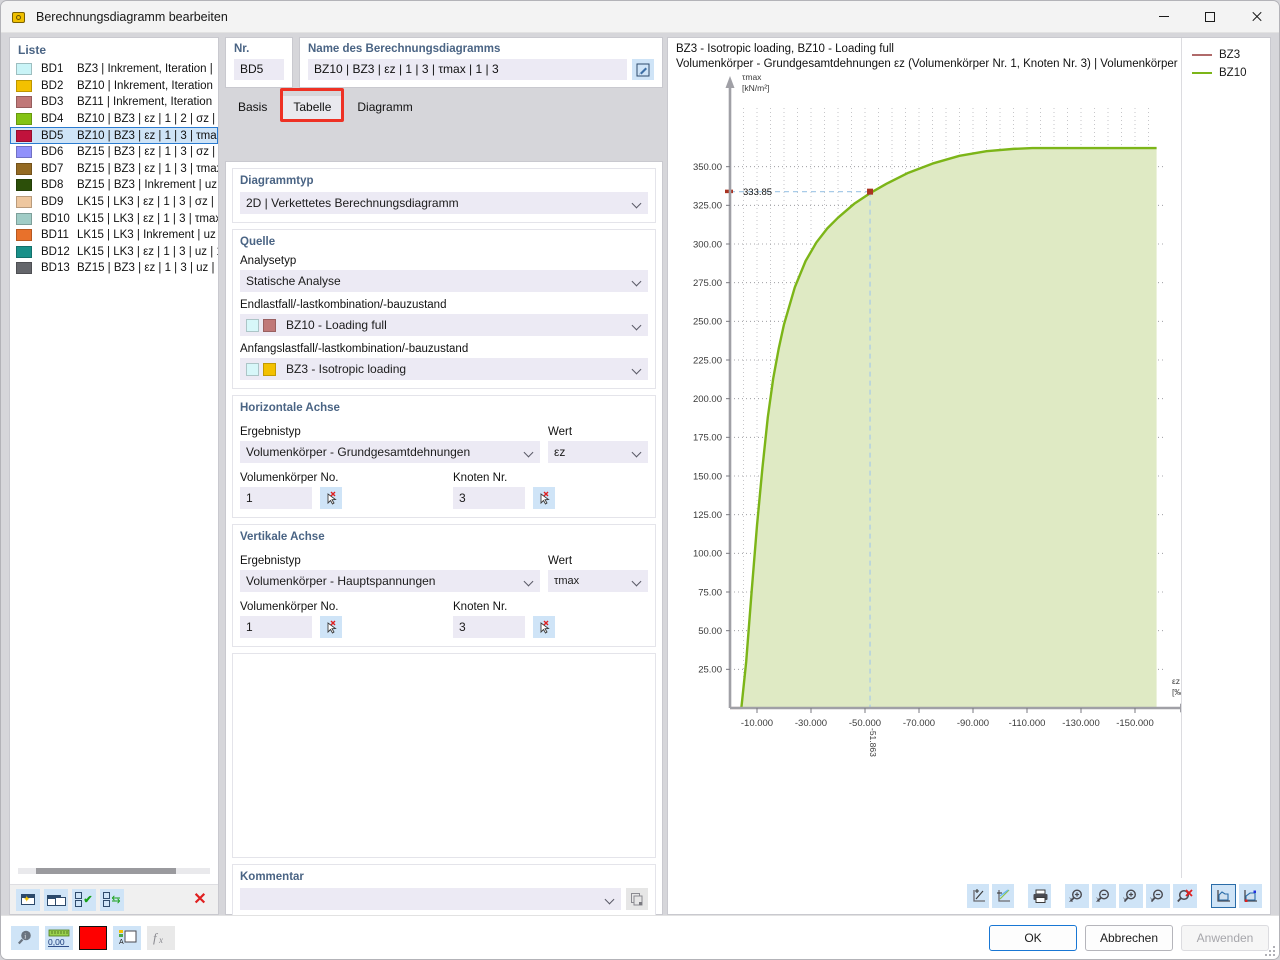 The image size is (1280, 960). I want to click on list-item-bd11: BD11 LK15 | LK3 | Inkrement | uz |, so click(114, 235).